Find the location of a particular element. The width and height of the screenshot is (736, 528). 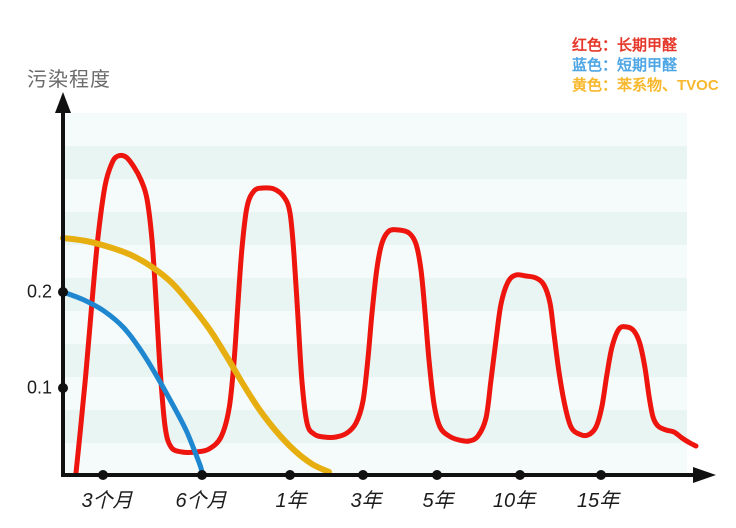

legend: 红色：长期甲醛 蓝色：短期甲醛 黄色：苯系物、TVOC is located at coordinates (645, 66).